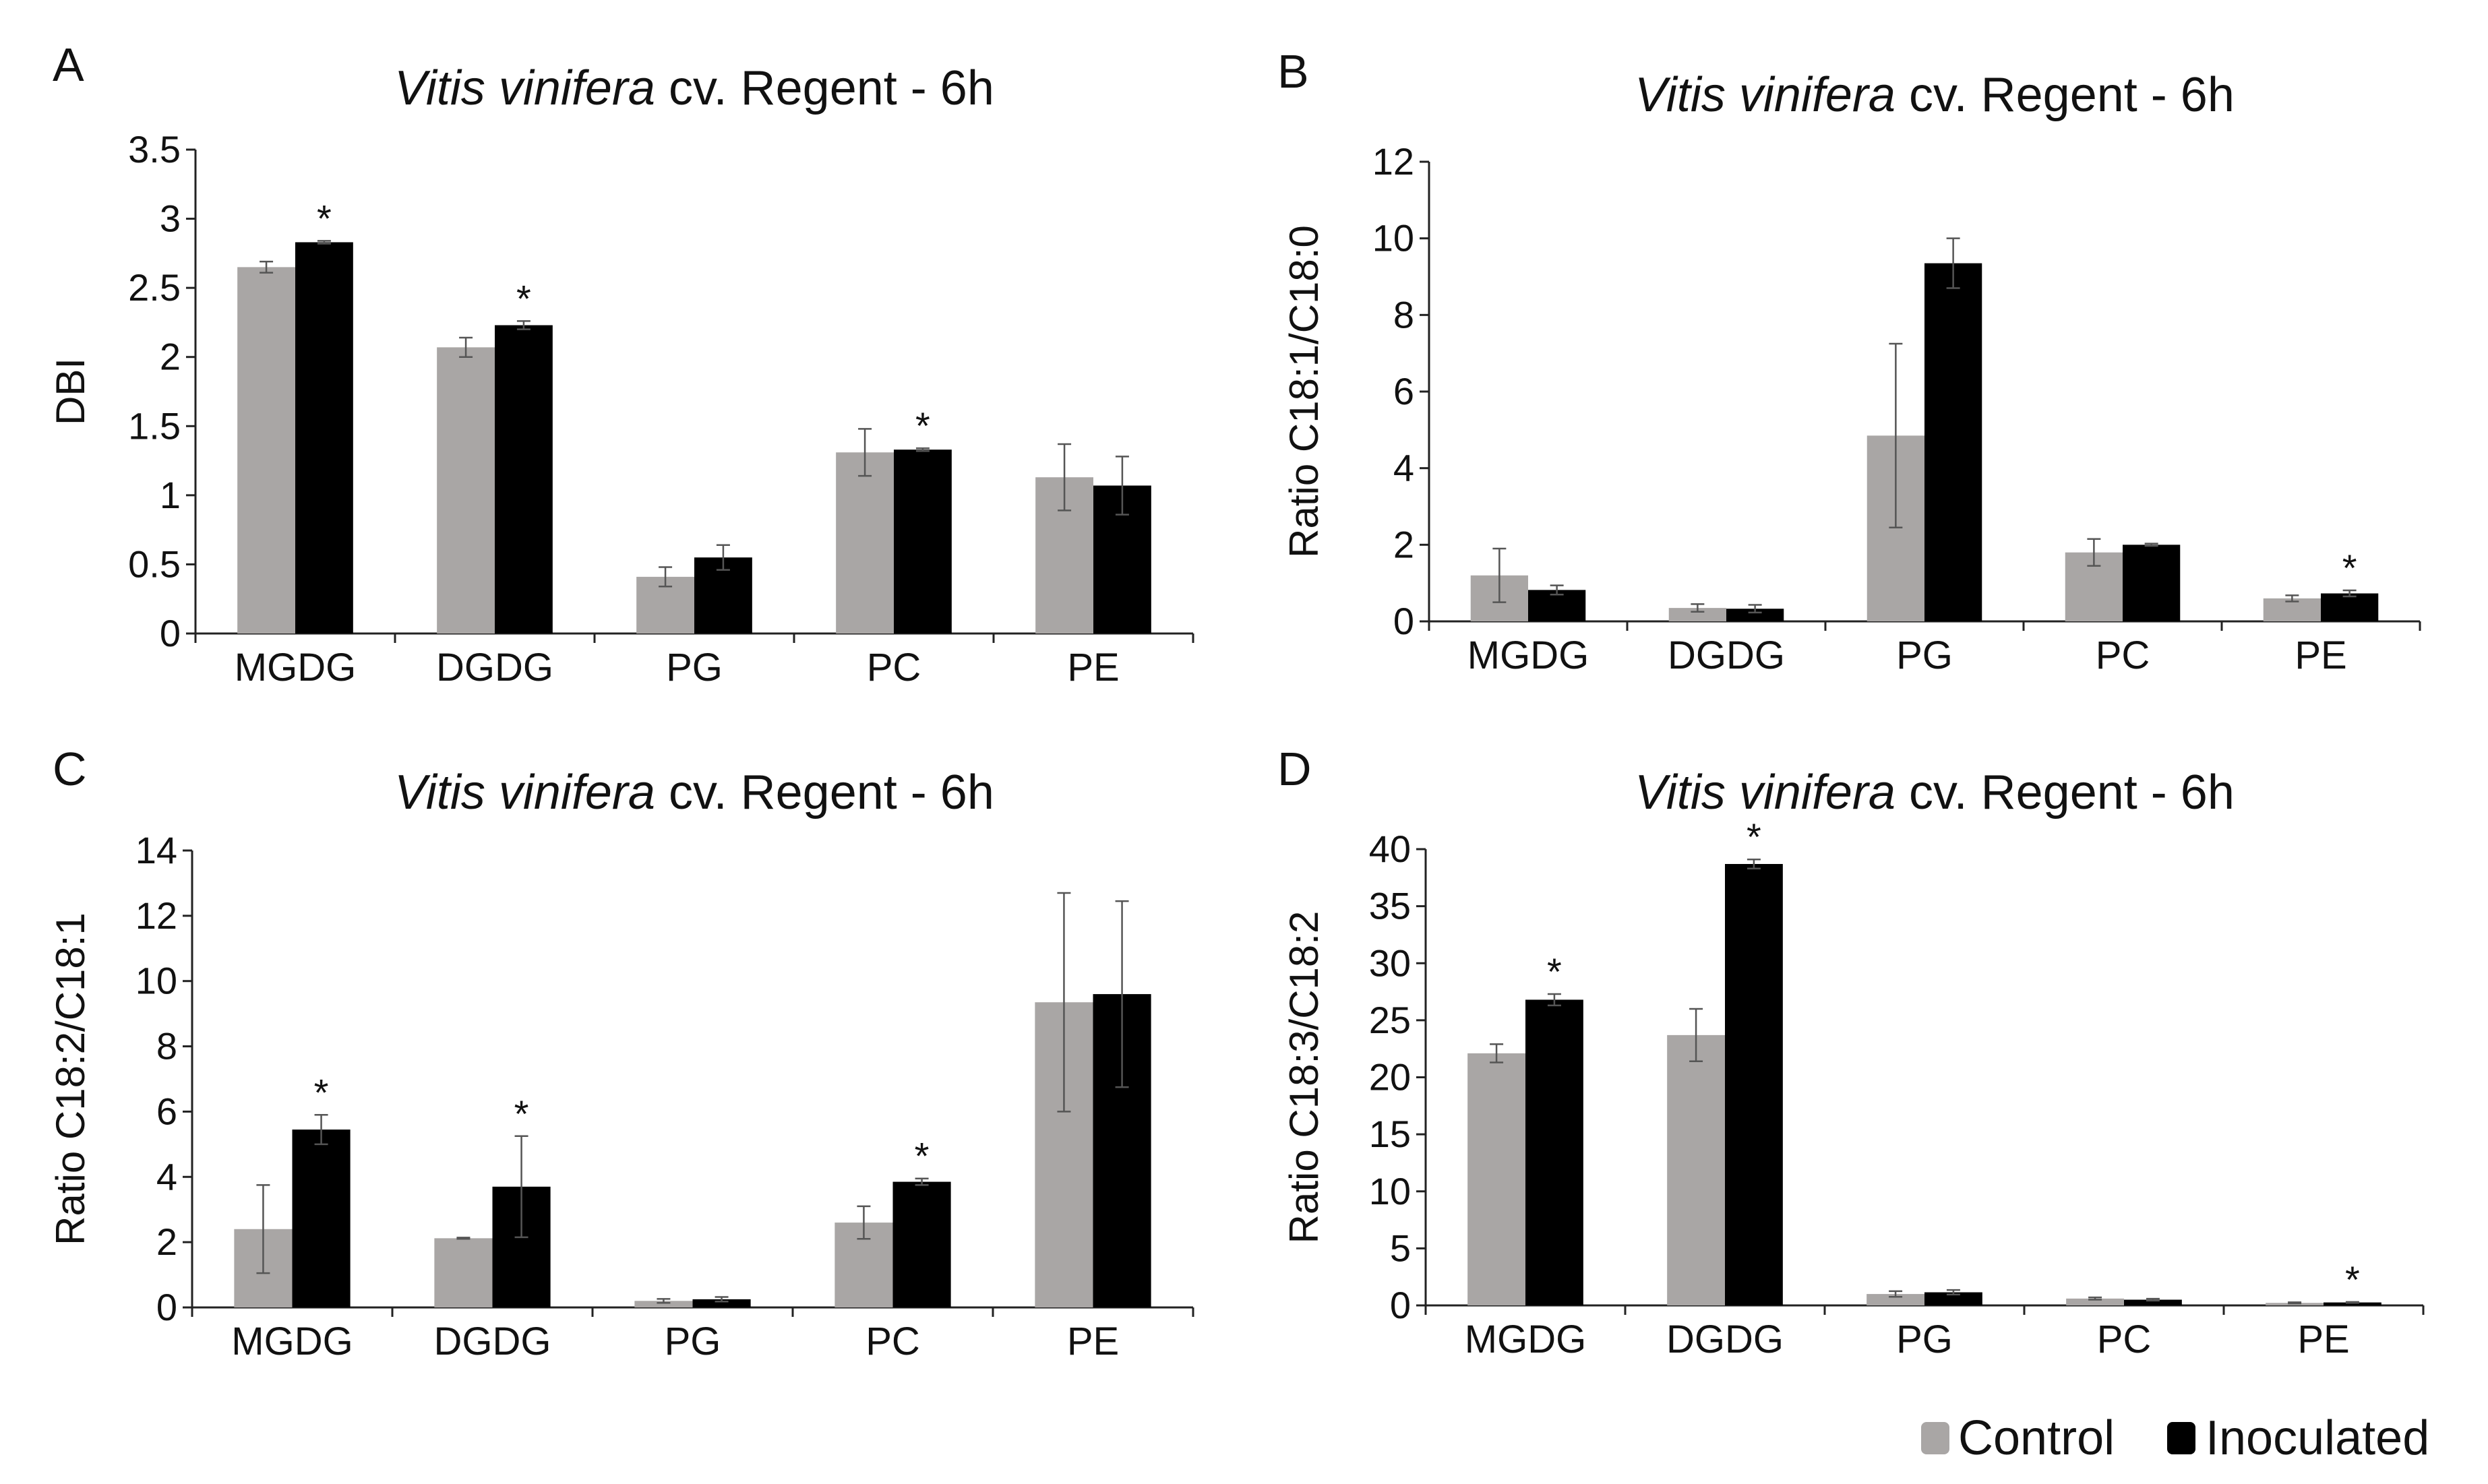 The width and height of the screenshot is (2488, 1484). I want to click on y-tick-label: 25, so click(1390, 1020).